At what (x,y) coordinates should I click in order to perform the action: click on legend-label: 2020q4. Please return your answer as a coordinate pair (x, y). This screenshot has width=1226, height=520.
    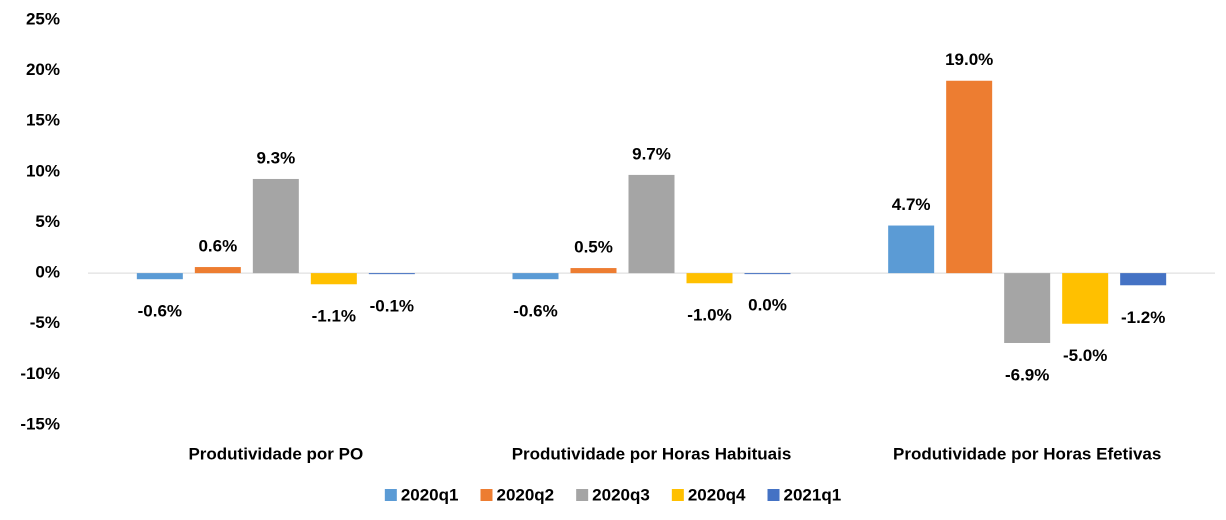
    Looking at the image, I should click on (717, 494).